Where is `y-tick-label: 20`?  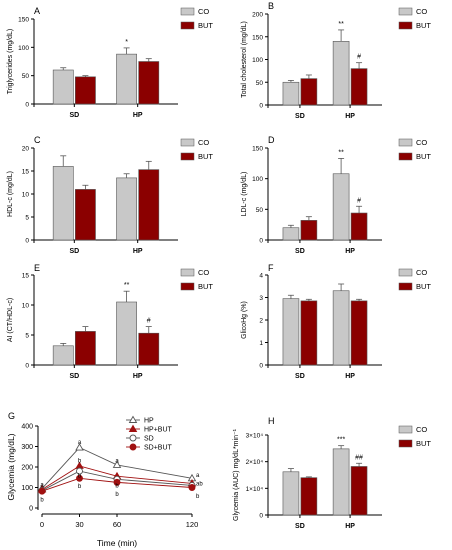 y-tick-label: 20 is located at coordinates (26, 149).